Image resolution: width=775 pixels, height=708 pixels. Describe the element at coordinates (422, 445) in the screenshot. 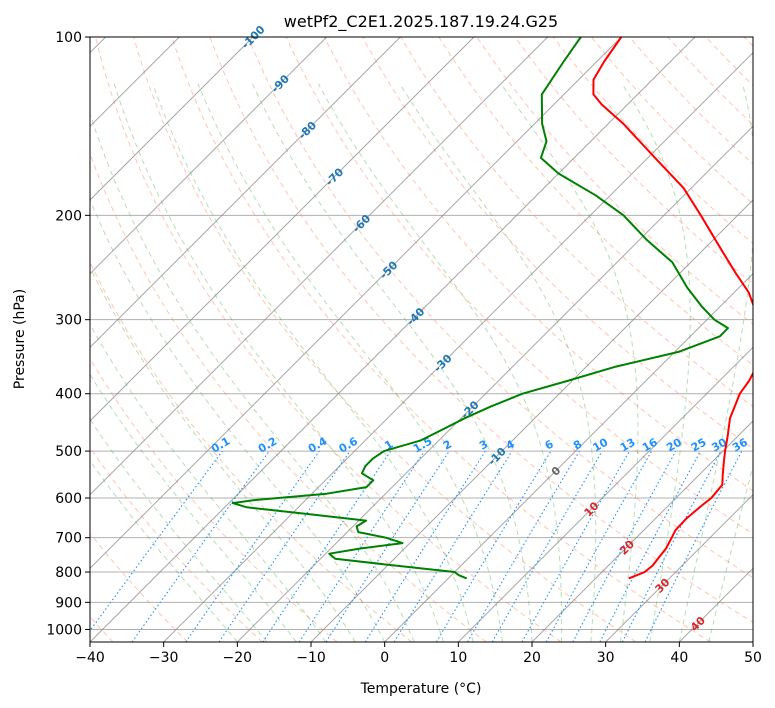

I see `mixing-ratio-label: 1.5` at that location.